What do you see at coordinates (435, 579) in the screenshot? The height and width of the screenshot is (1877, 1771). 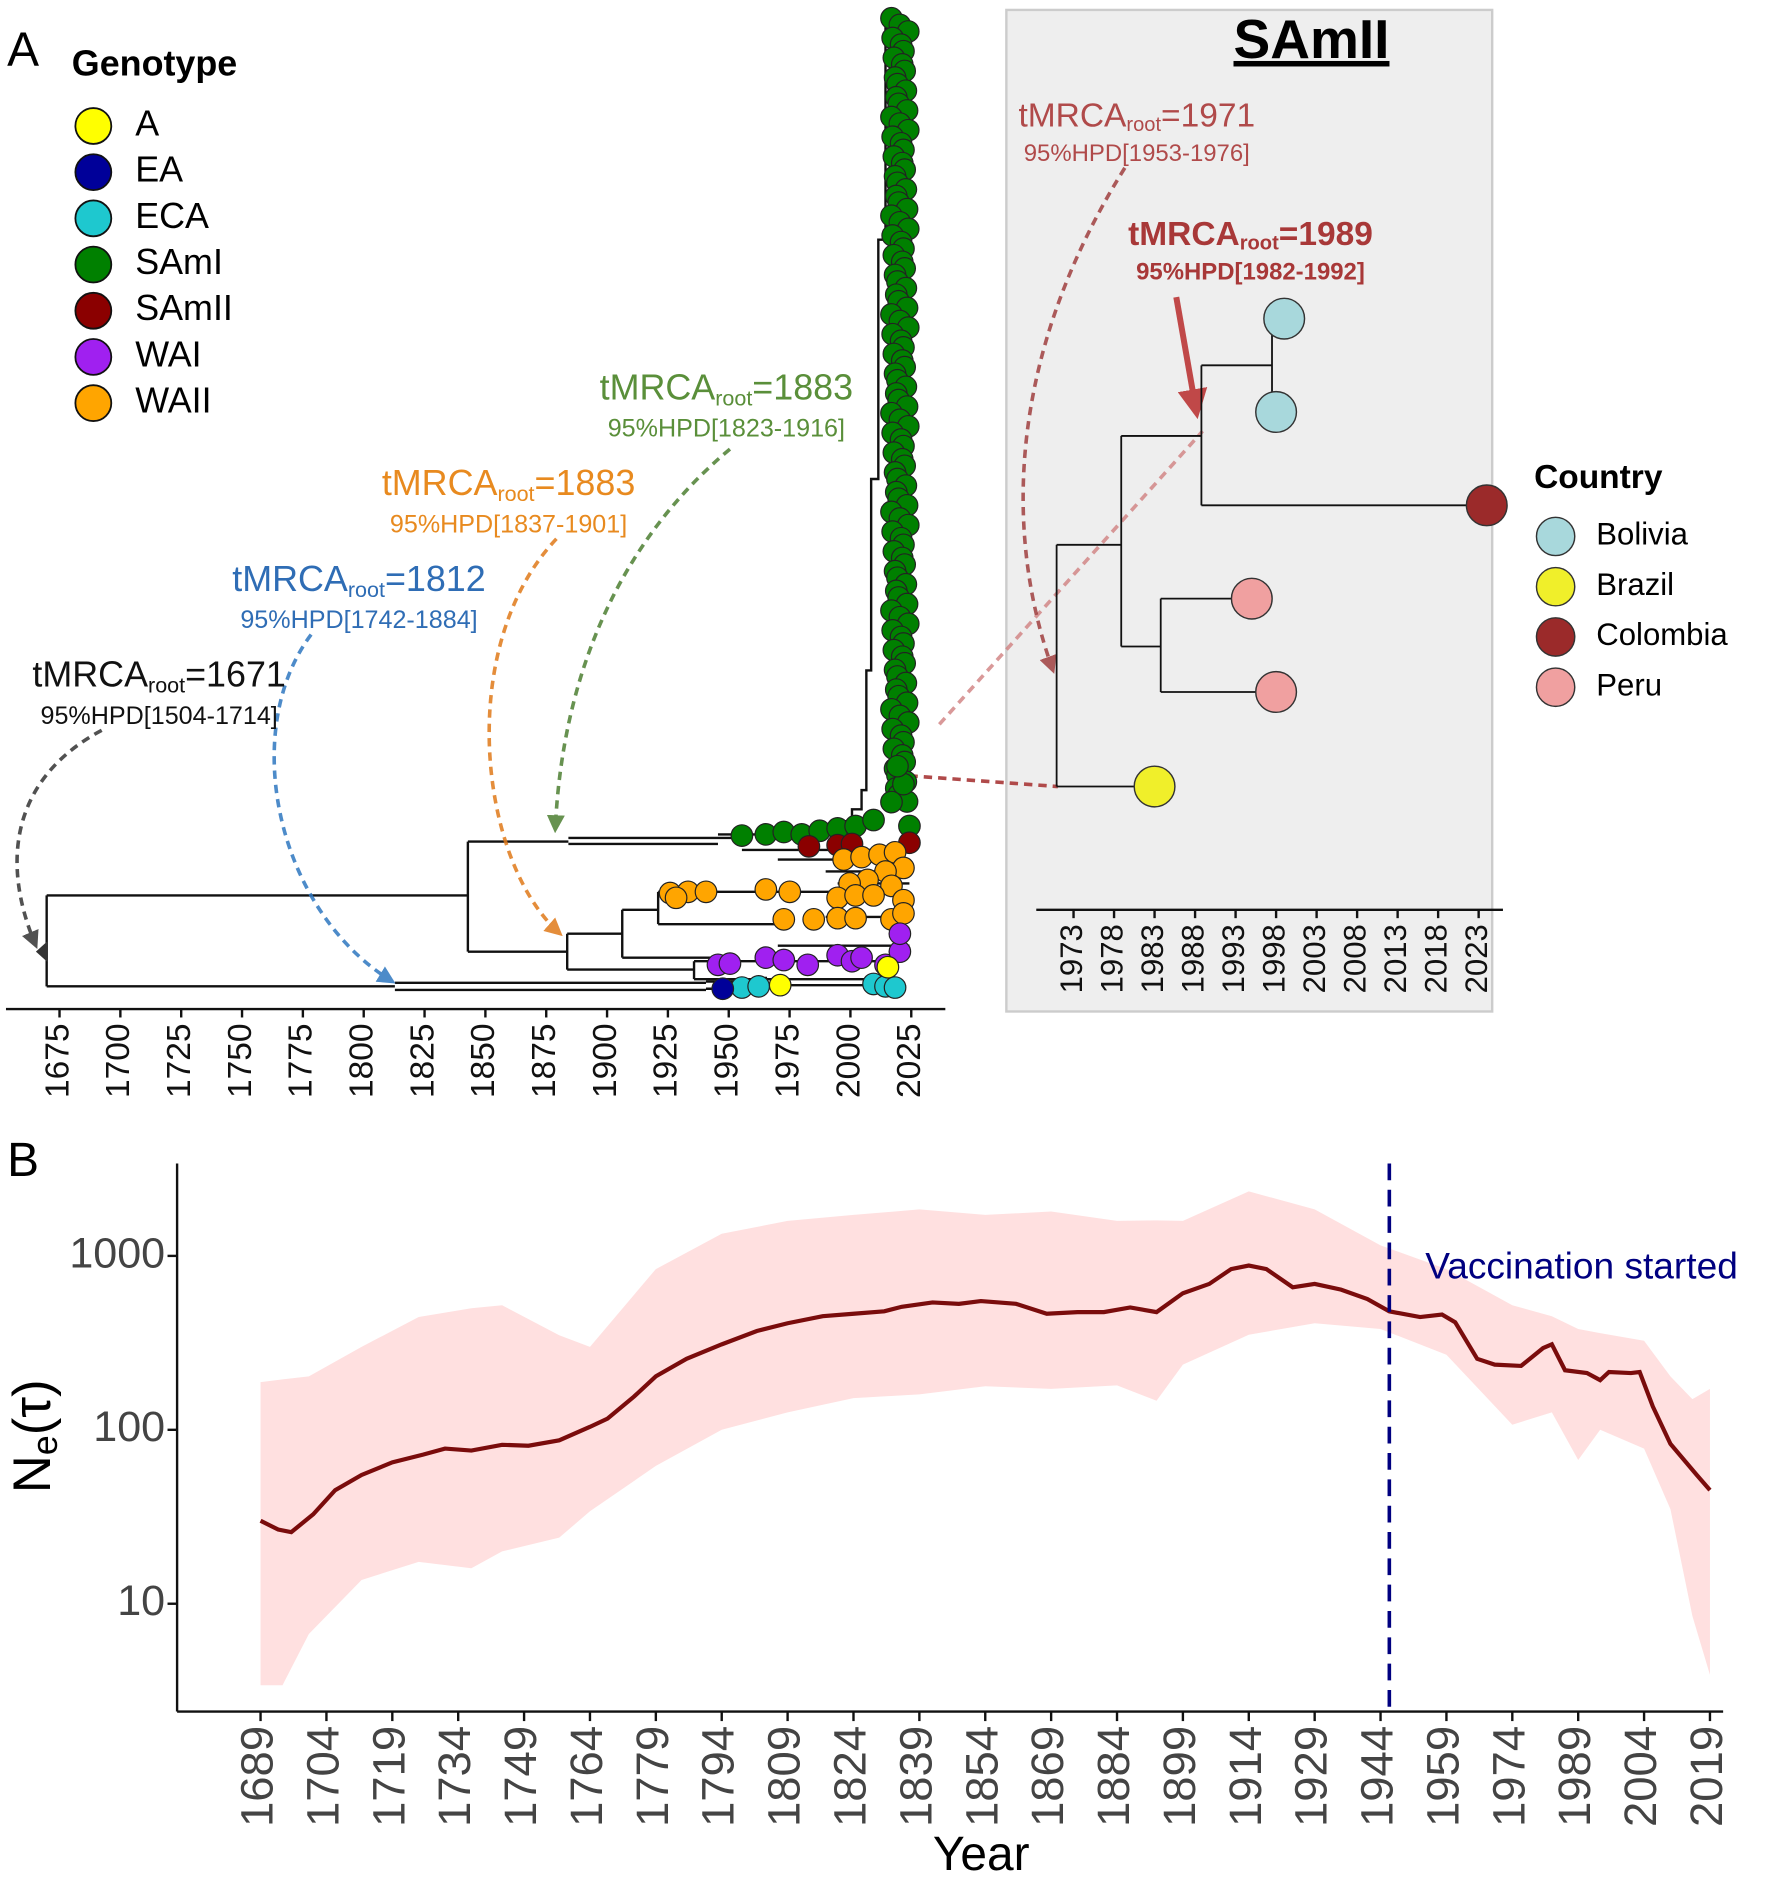 I see `annotation-text: =1812` at bounding box center [435, 579].